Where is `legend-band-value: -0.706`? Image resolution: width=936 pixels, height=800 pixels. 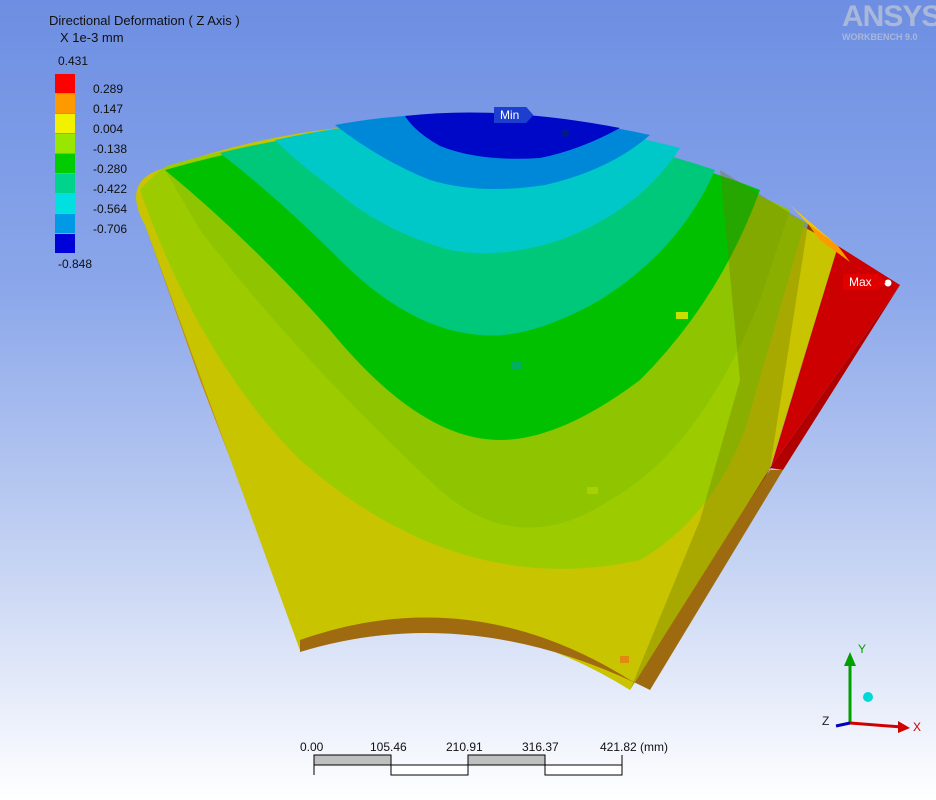 legend-band-value: -0.706 is located at coordinates (110, 229).